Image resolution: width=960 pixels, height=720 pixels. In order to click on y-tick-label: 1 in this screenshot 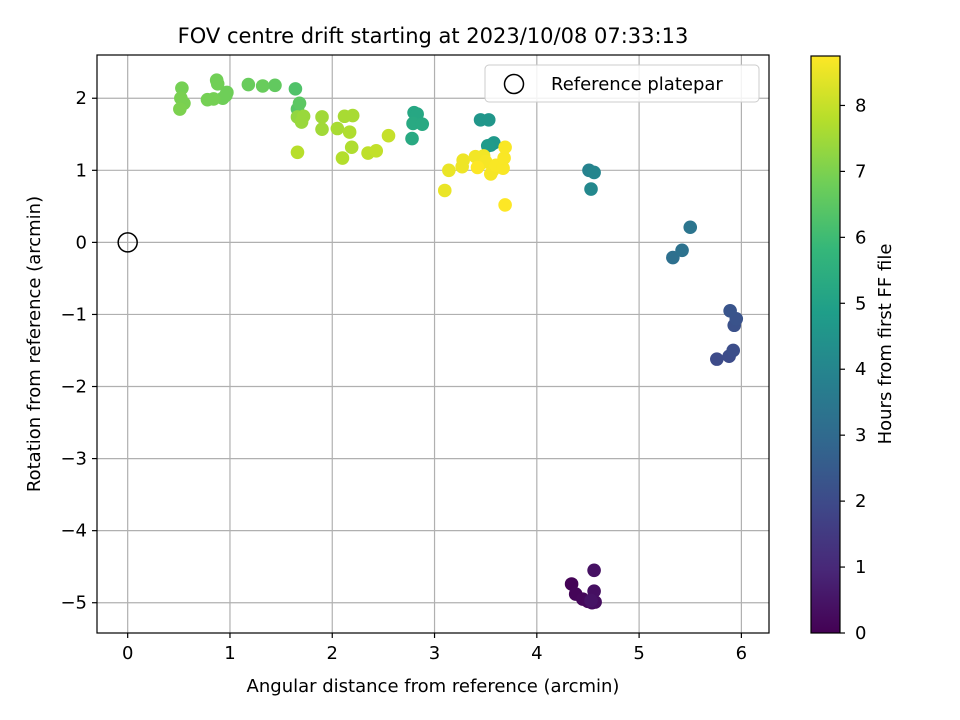, I will do `click(81, 170)`.